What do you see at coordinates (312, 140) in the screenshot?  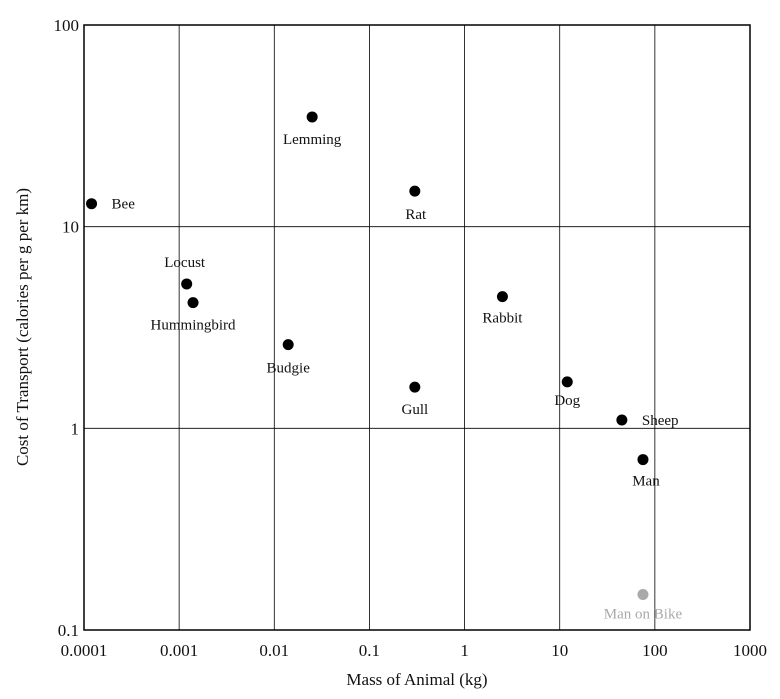 I see `label-lemming: Lemming` at bounding box center [312, 140].